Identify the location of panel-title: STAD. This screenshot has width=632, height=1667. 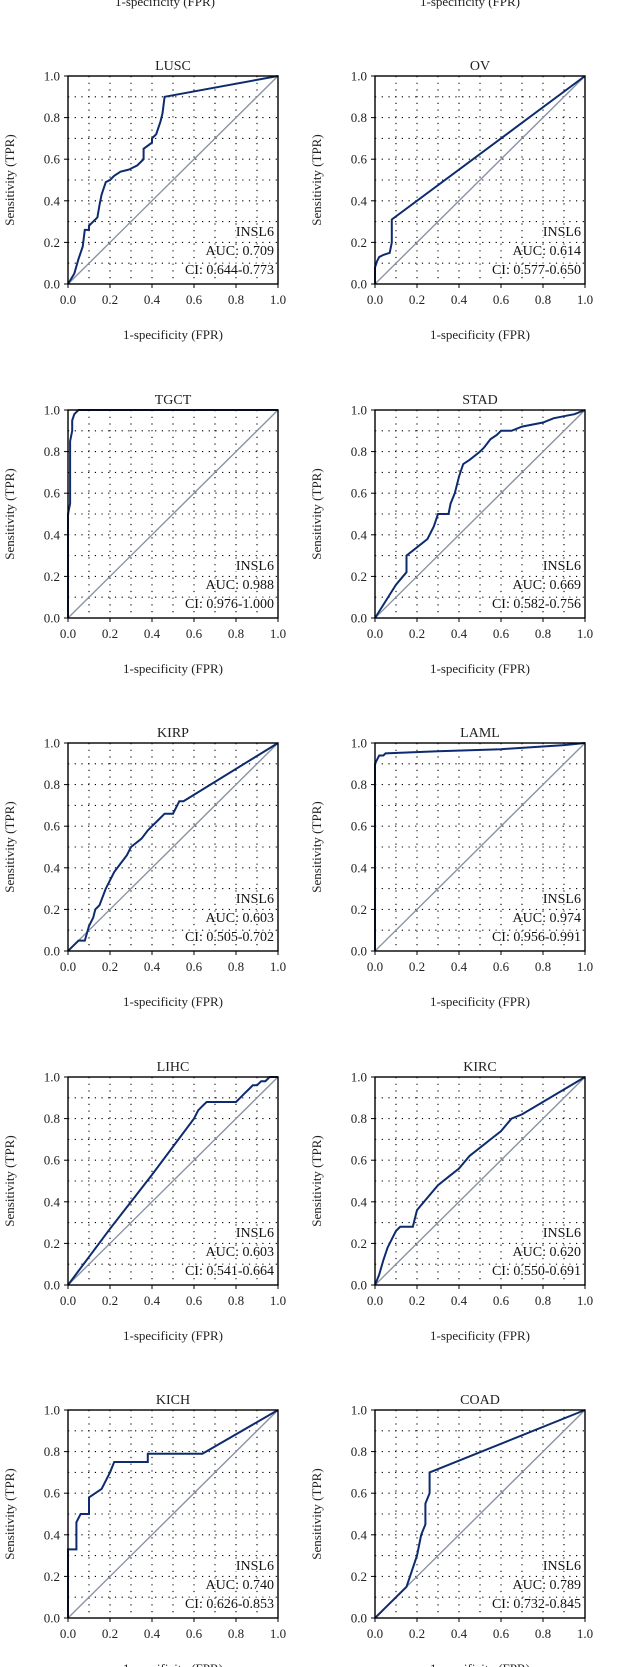
(479, 400).